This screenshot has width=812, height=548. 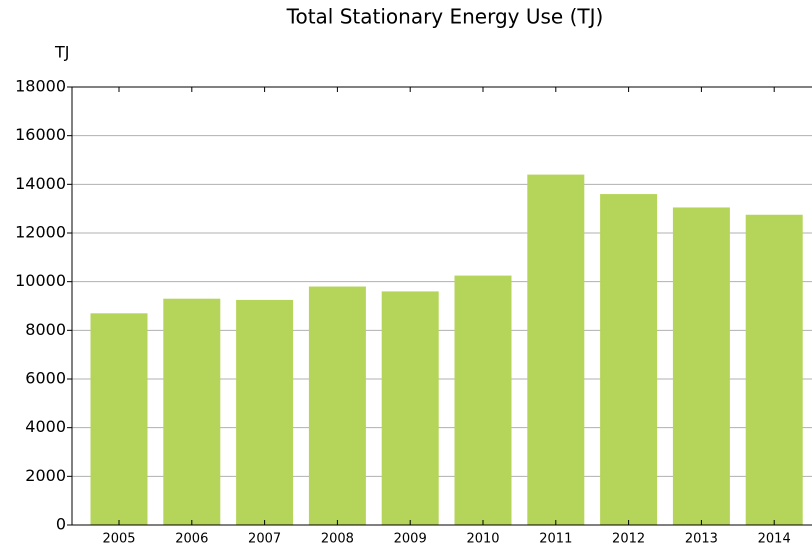 What do you see at coordinates (701, 539) in the screenshot?
I see `x-tick-label: 2013` at bounding box center [701, 539].